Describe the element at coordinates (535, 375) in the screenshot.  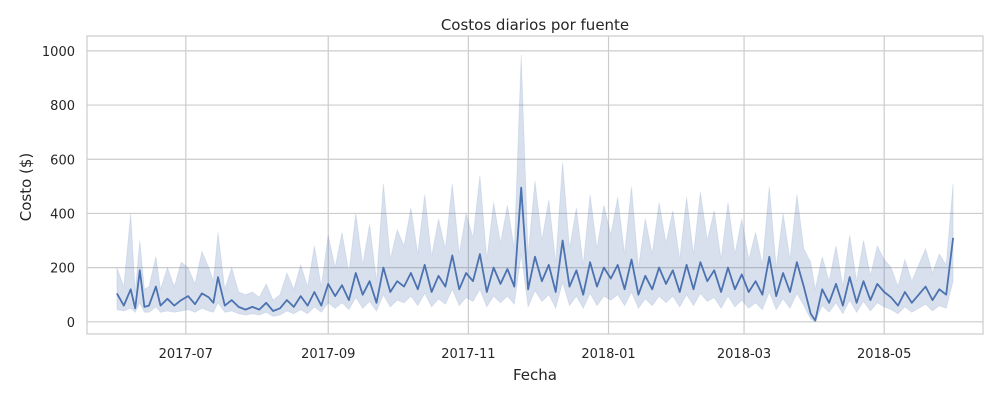
I see `x-axis-label: Fecha` at that location.